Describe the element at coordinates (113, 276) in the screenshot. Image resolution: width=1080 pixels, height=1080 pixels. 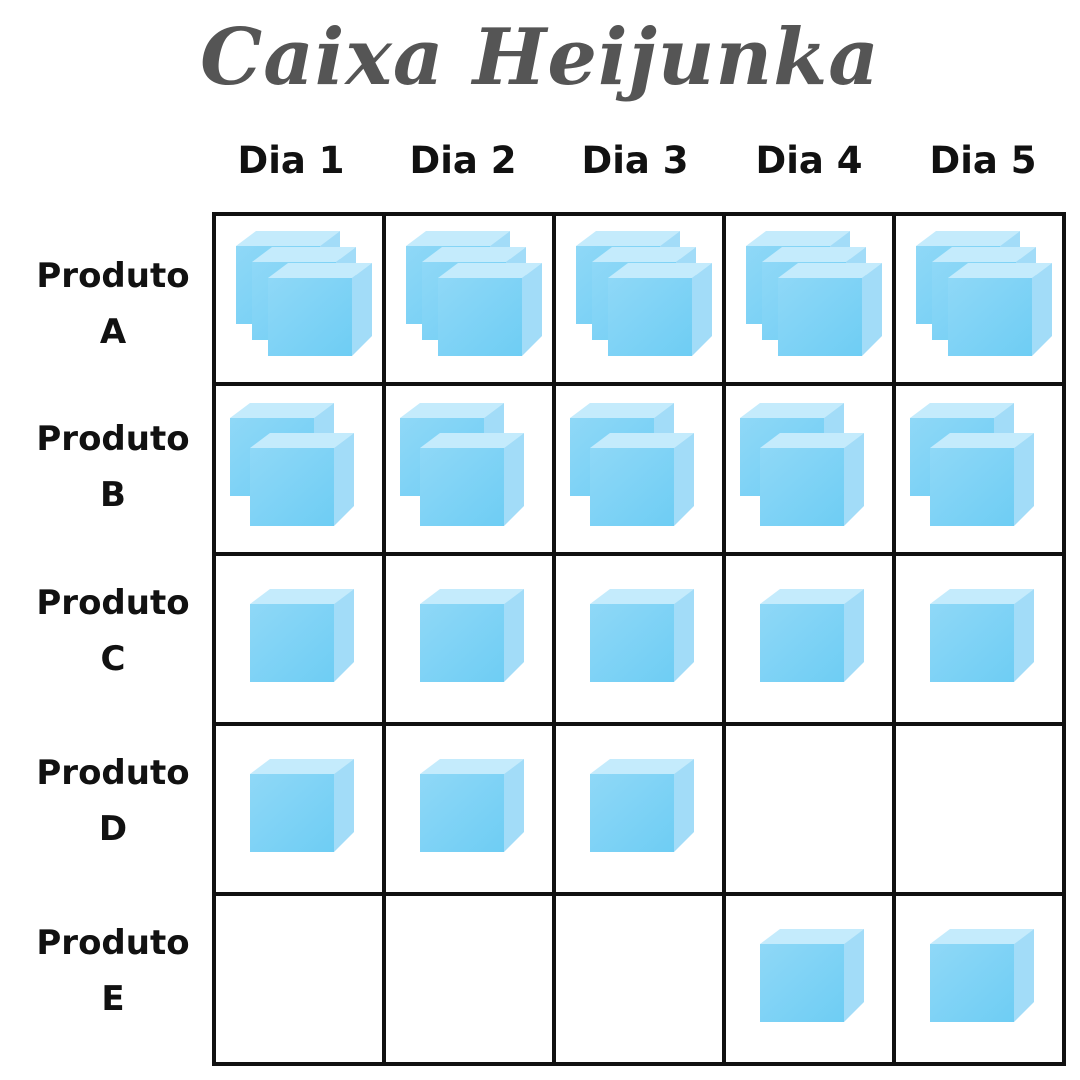
I see `row-label-a-line1: Produto` at that location.